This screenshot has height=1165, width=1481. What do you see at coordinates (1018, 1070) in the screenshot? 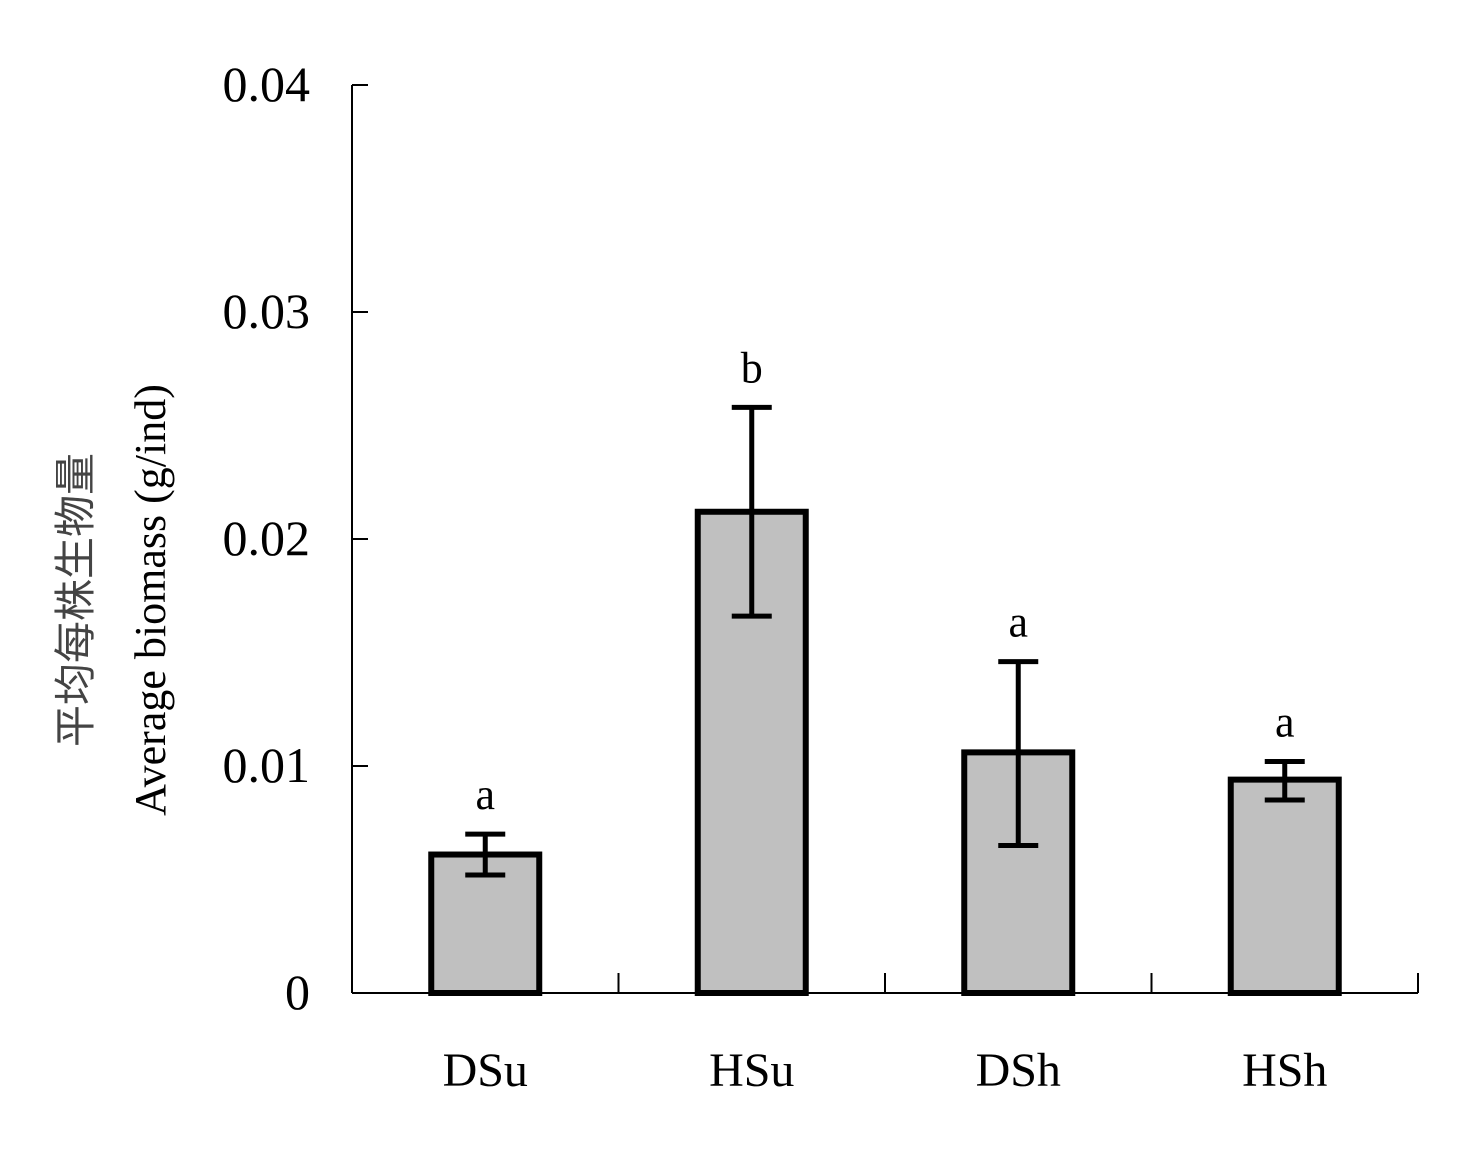
I see `x-category-label: DSh` at bounding box center [1018, 1070].